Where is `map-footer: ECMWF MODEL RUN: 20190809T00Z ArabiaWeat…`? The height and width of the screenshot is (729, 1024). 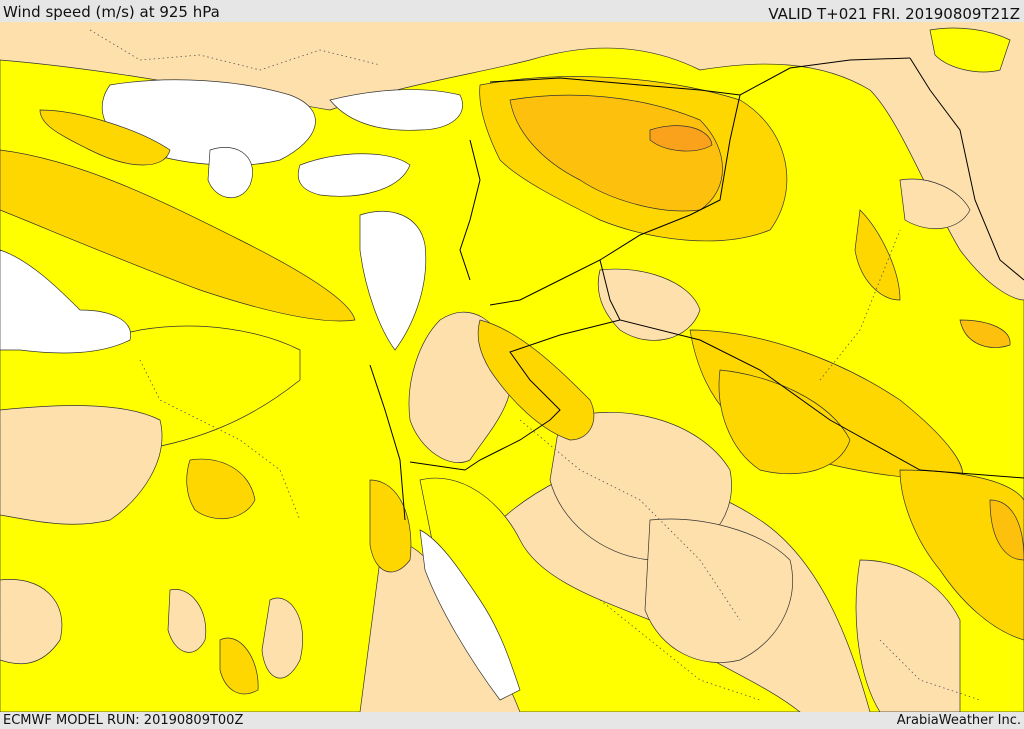 map-footer: ECMWF MODEL RUN: 20190809T00Z ArabiaWeat… is located at coordinates (512, 720).